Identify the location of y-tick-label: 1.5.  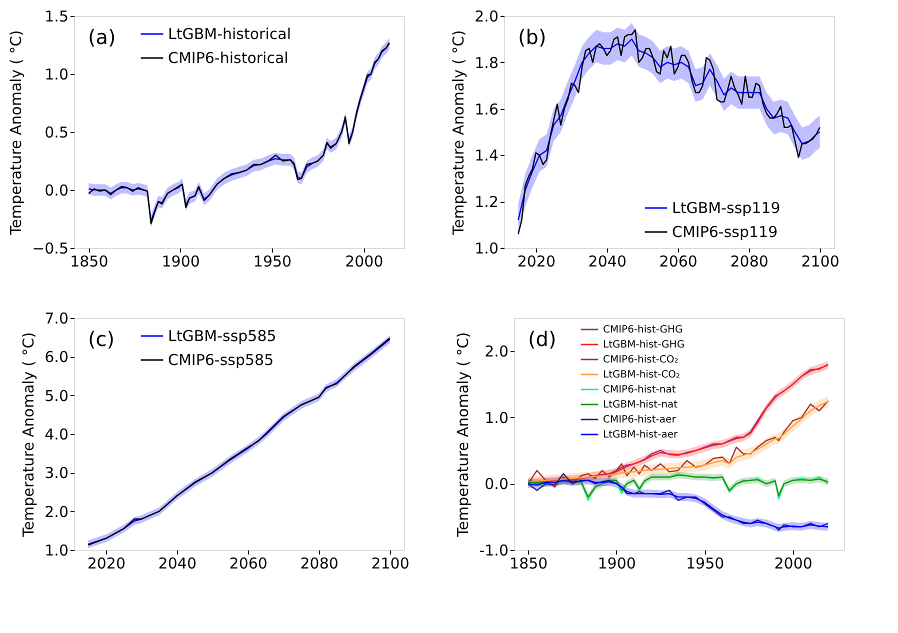
(56, 17).